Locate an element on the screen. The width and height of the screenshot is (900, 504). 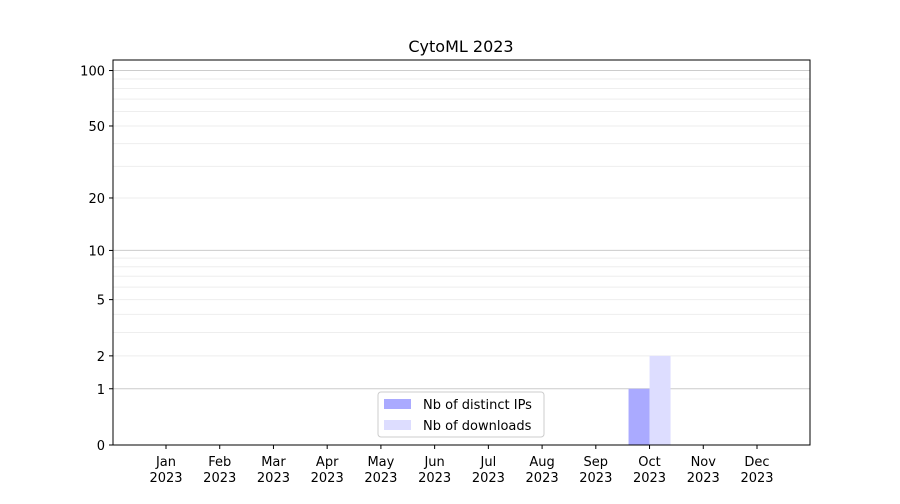
y-tick-label: 0 is located at coordinates (101, 446).